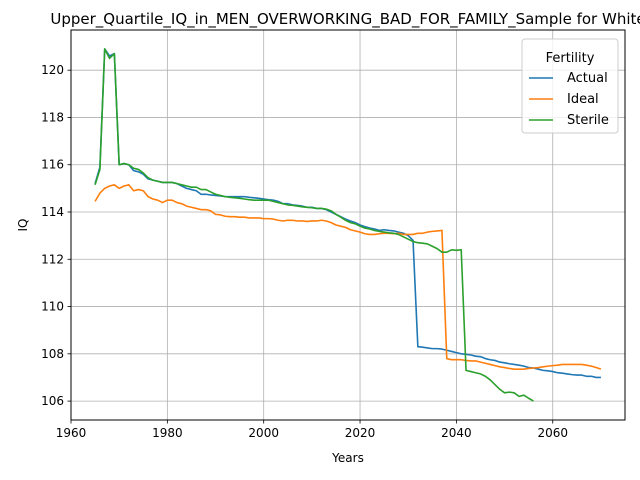 The height and width of the screenshot is (480, 640). I want to click on x-axis-label: Years, so click(347, 458).